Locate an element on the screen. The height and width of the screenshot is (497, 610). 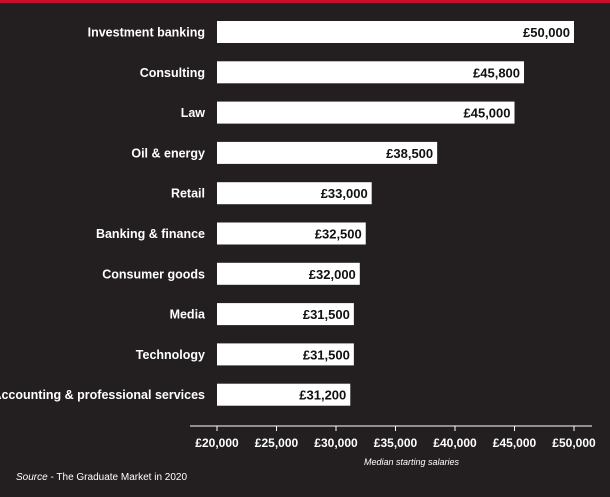
x-tick-label-5: £45,000 is located at coordinates (515, 443).